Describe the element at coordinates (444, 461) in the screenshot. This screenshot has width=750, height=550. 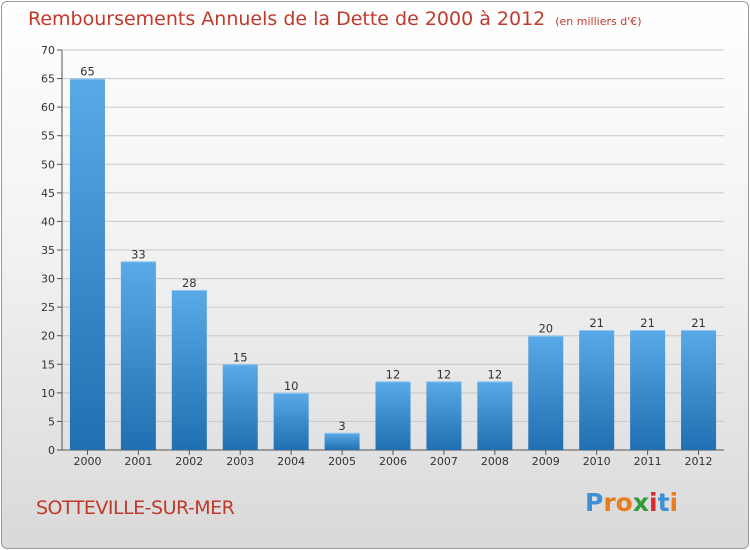
I see `x-tick-label: 2007` at that location.